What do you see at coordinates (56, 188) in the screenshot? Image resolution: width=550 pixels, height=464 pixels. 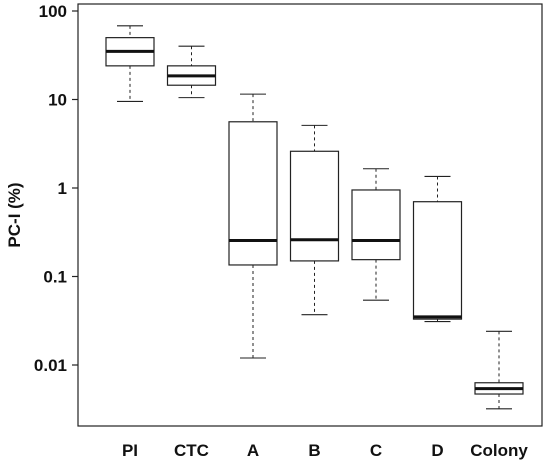 I see `y-axis: 100 10 1 0.1 0.01` at bounding box center [56, 188].